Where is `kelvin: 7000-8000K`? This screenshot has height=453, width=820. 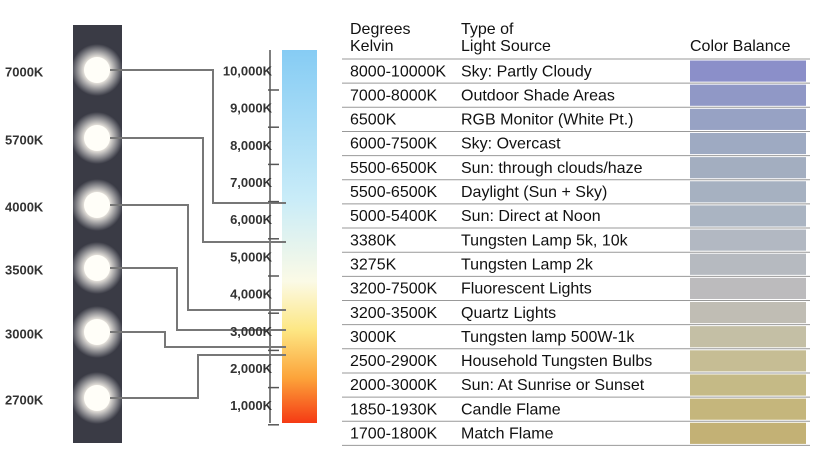
kelvin: 7000-8000K is located at coordinates (394, 95).